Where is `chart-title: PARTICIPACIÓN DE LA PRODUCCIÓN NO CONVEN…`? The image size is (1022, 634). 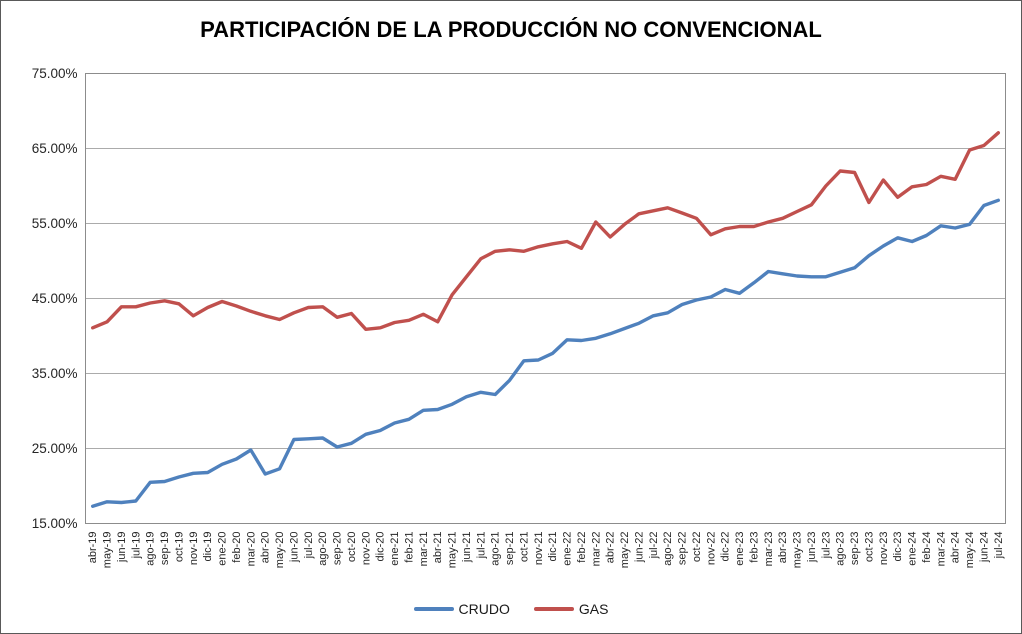 chart-title: PARTICIPACIÓN DE LA PRODUCCIÓN NO CONVEN… is located at coordinates (511, 29).